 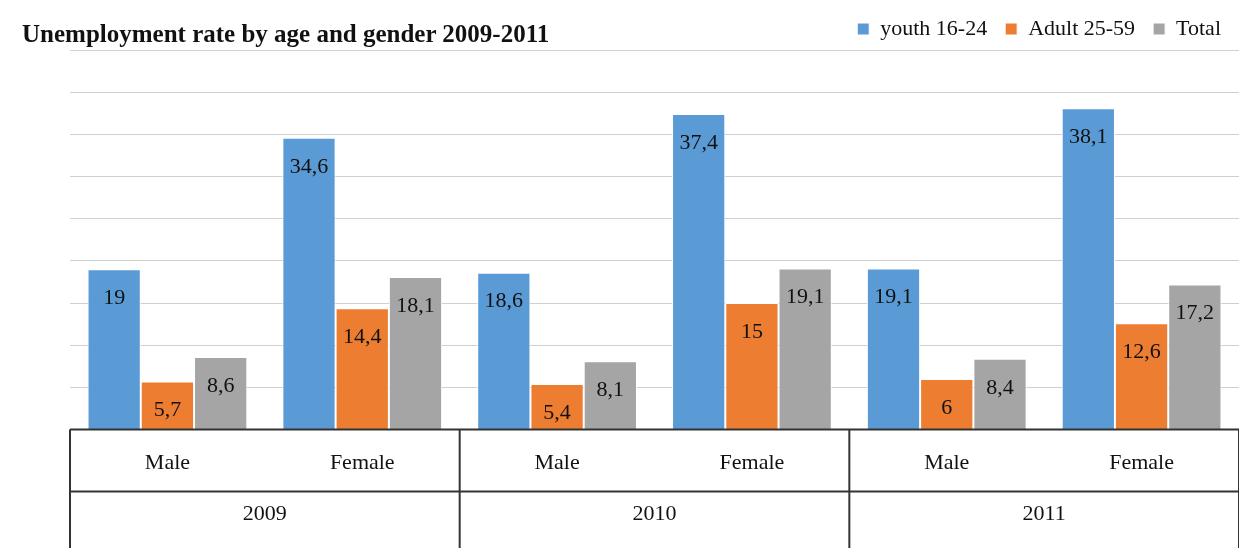 I want to click on data-label: 15, so click(x=751, y=330).